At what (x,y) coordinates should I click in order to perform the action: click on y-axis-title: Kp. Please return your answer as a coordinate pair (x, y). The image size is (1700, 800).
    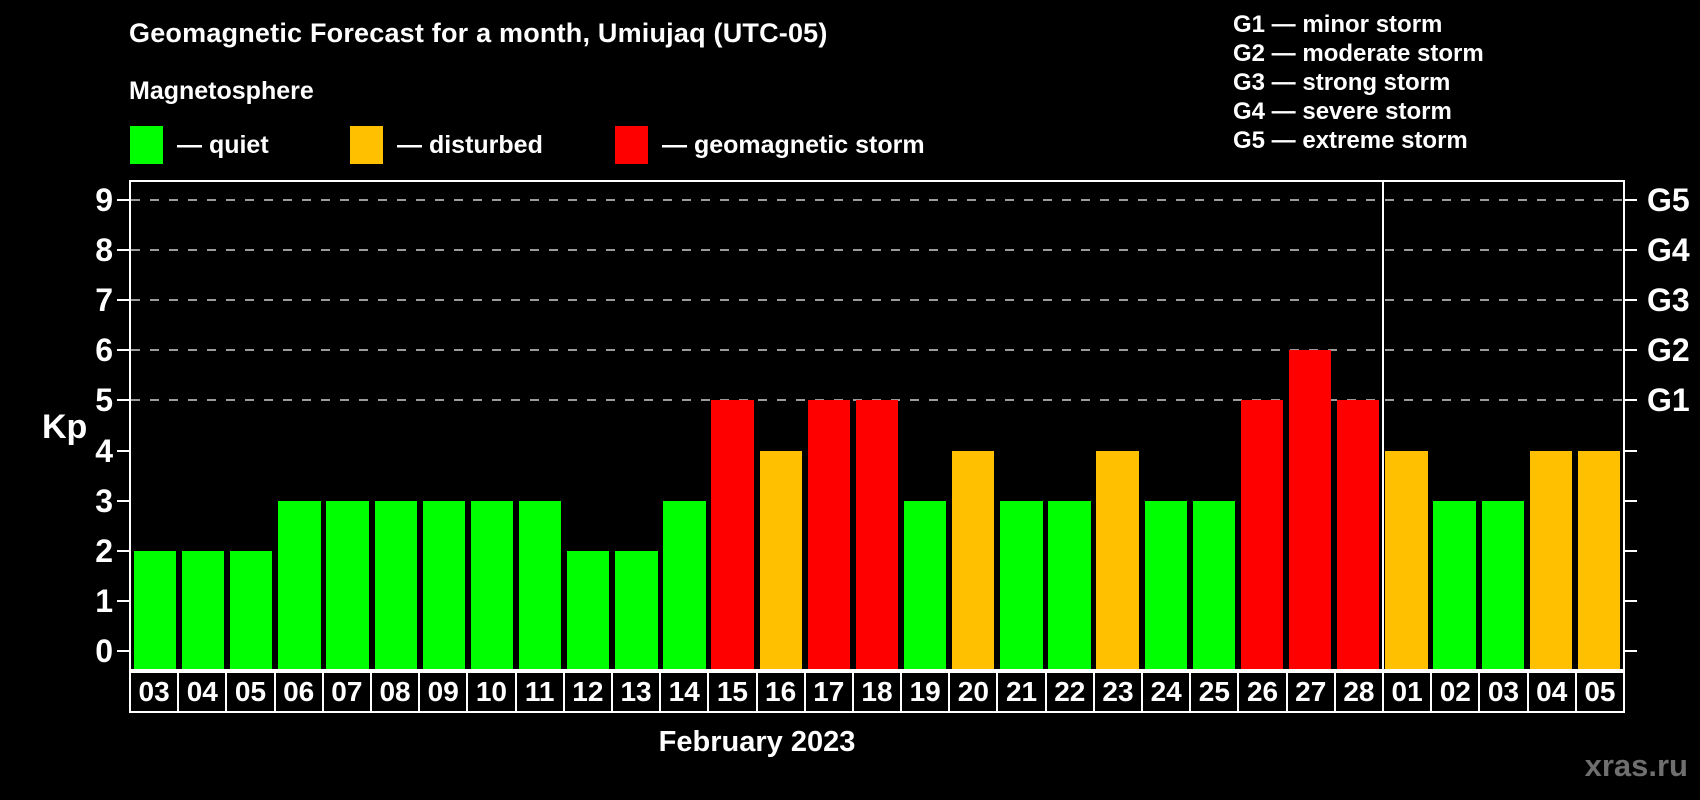
    Looking at the image, I should click on (65, 427).